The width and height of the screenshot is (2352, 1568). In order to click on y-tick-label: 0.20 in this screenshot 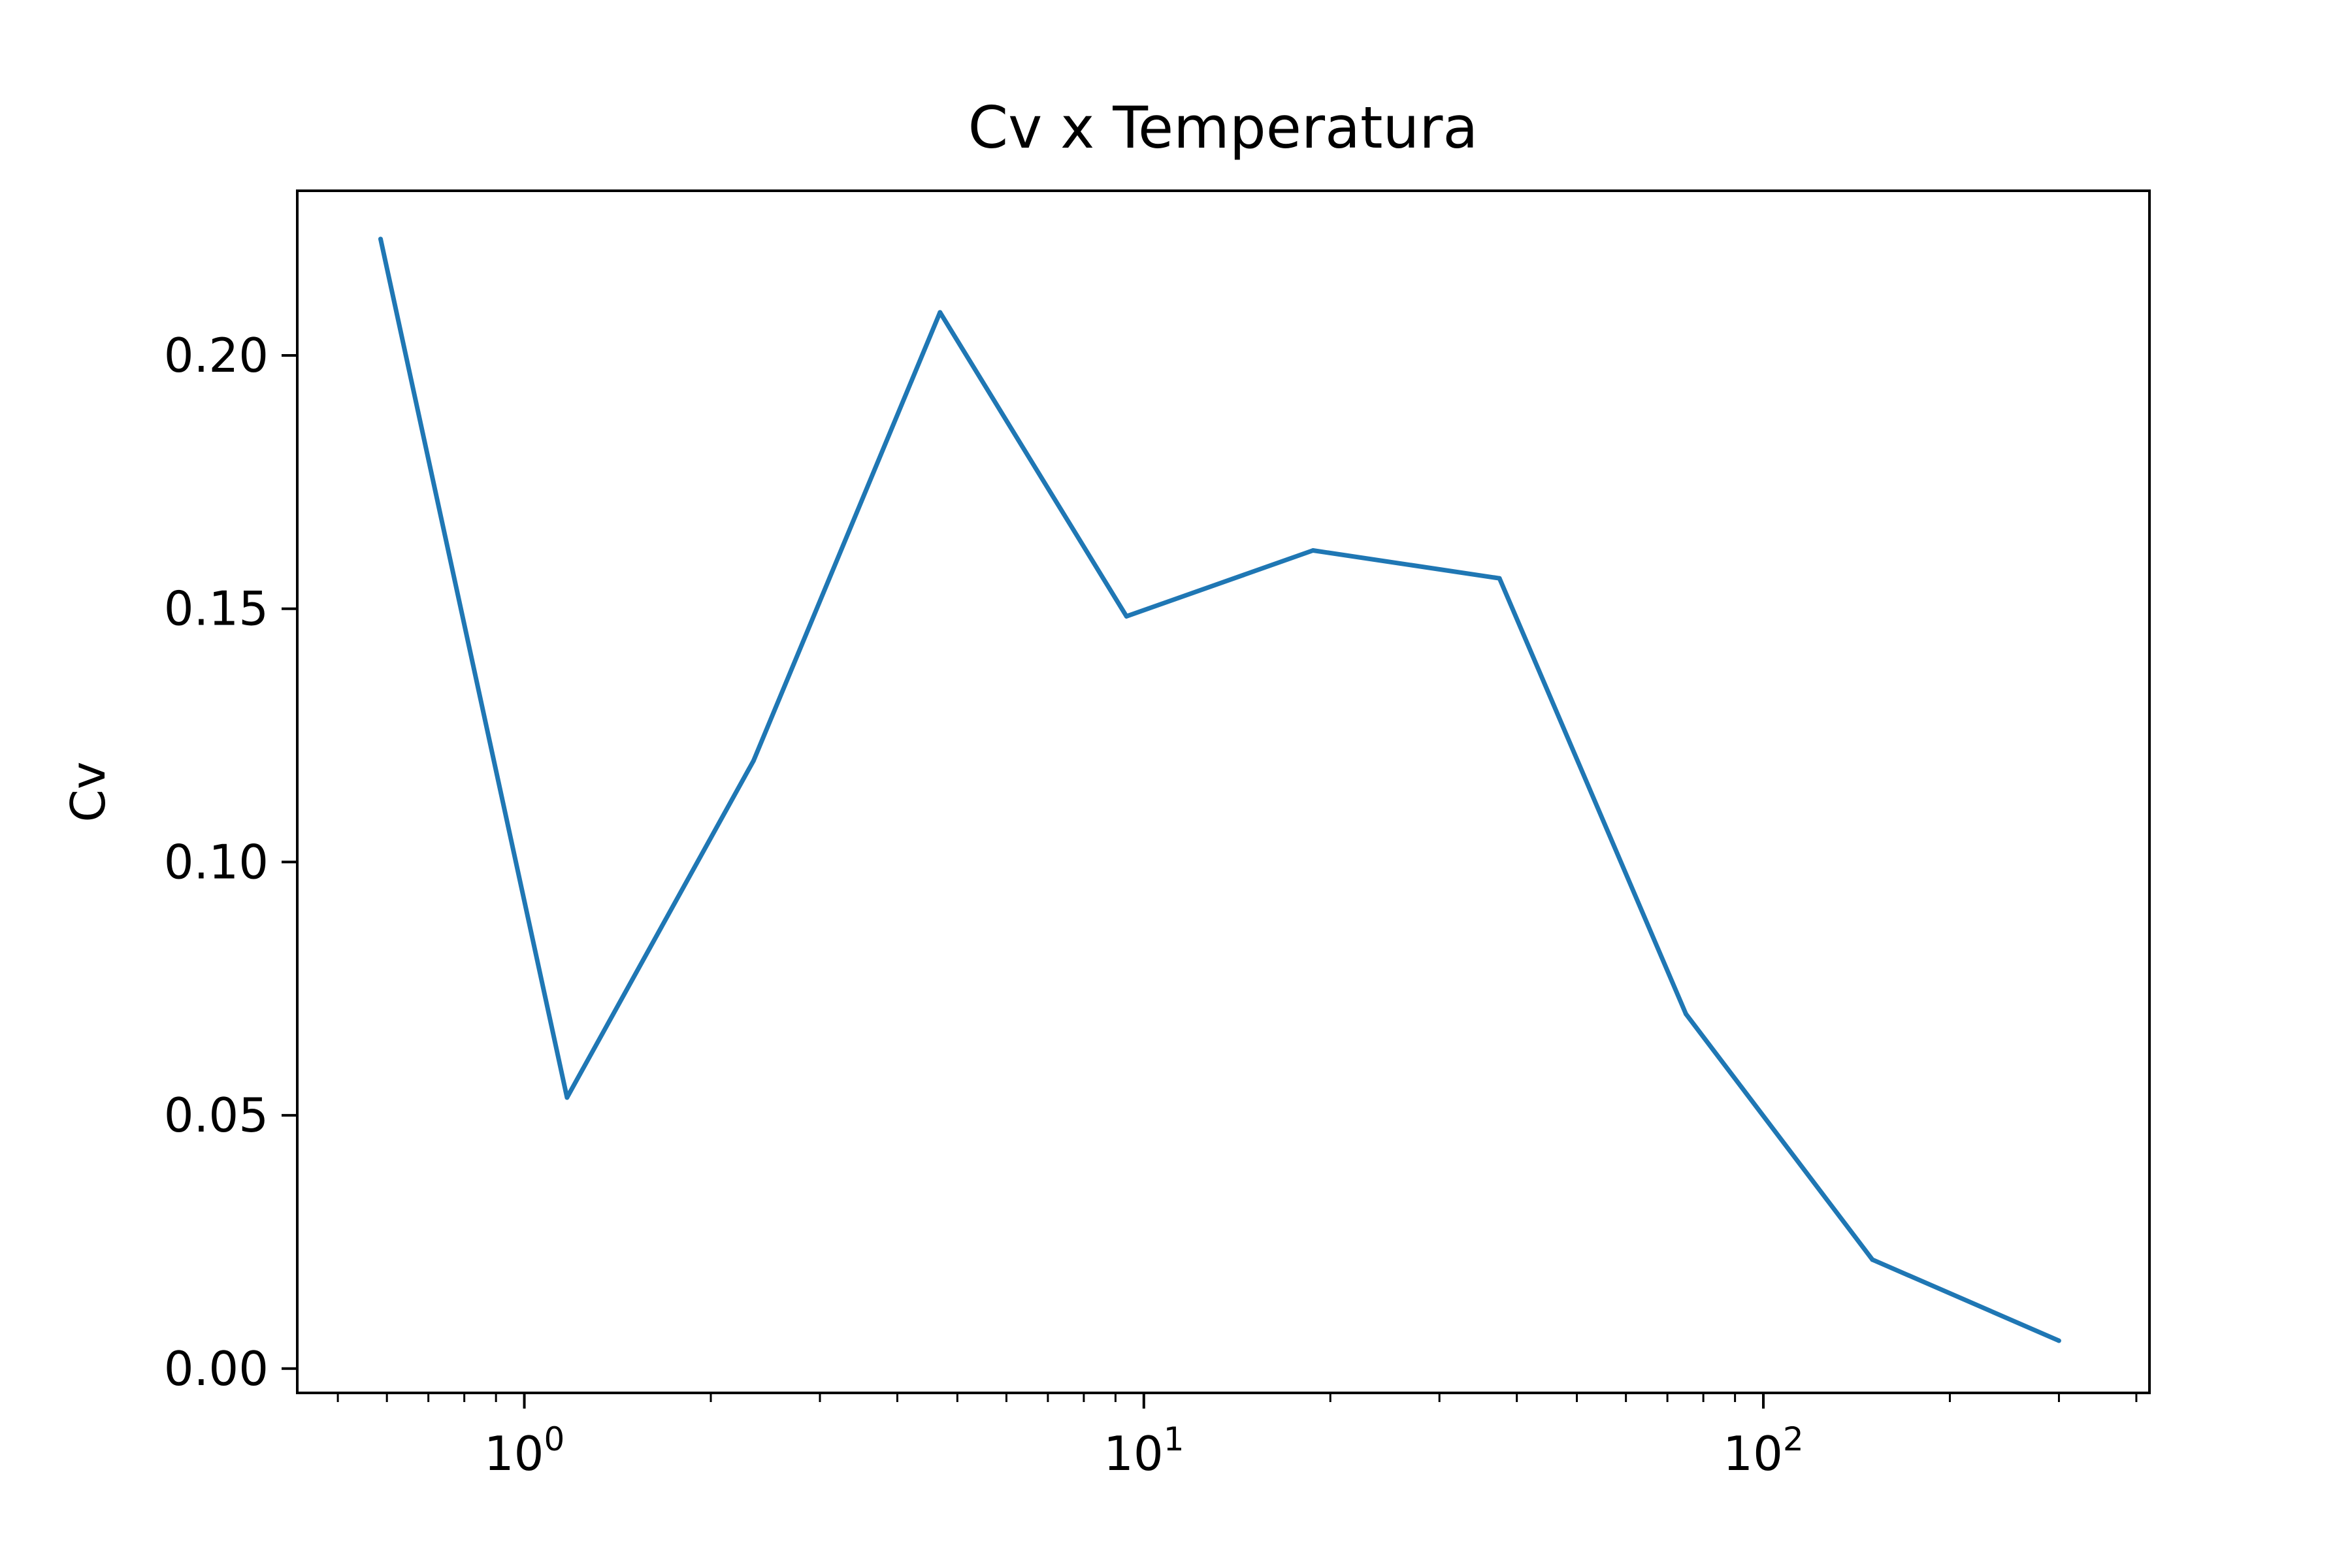, I will do `click(216, 355)`.